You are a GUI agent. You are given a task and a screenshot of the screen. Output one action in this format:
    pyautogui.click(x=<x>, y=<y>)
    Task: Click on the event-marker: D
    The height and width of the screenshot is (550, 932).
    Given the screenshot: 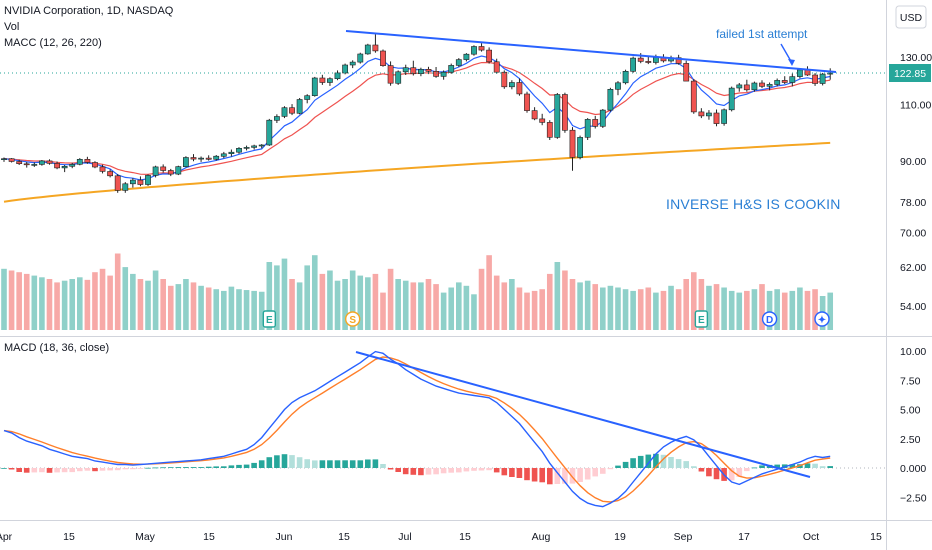 What is the action you would take?
    pyautogui.click(x=769, y=319)
    